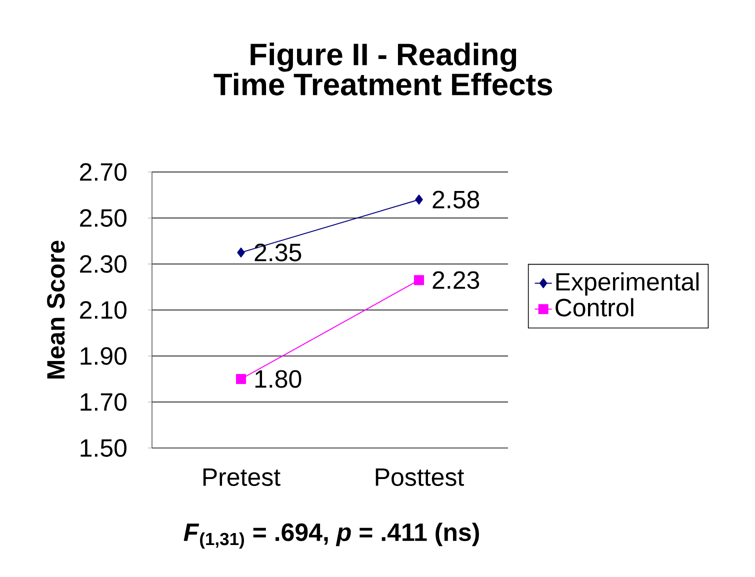  What do you see at coordinates (103, 310) in the screenshot?
I see `y-tick-label: 2.10` at bounding box center [103, 310].